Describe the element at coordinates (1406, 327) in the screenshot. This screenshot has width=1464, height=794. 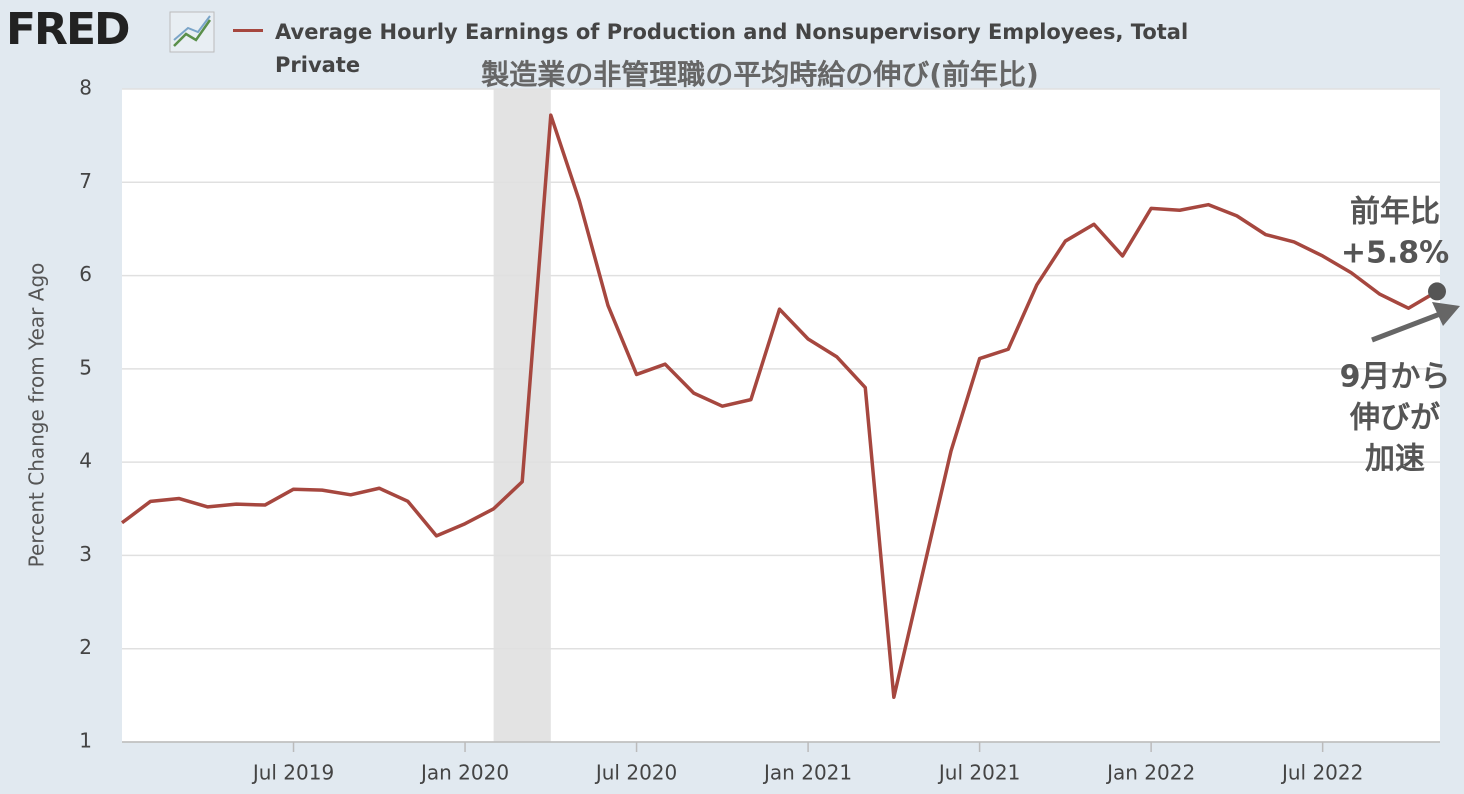
I see `arrow-shaft` at that location.